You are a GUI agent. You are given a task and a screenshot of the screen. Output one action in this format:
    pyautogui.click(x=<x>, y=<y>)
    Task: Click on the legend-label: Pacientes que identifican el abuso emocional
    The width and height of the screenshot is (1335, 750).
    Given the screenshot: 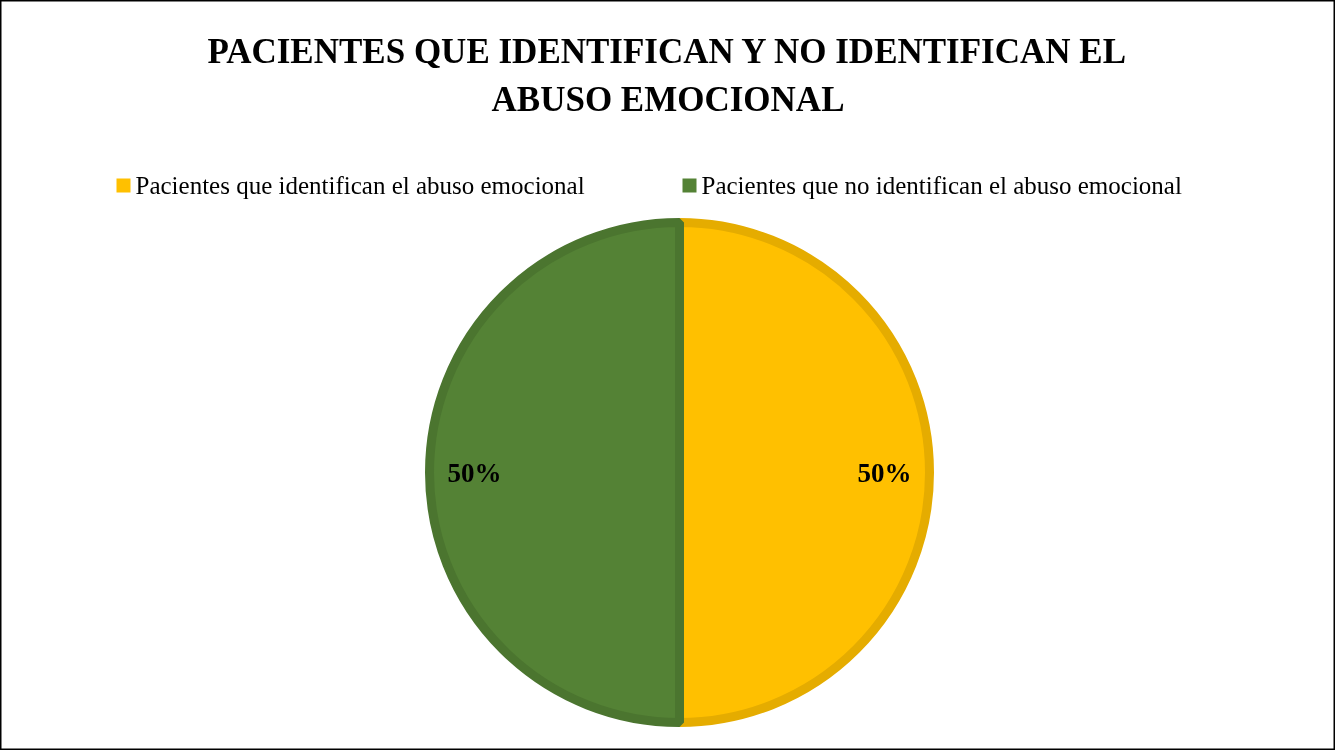 What is the action you would take?
    pyautogui.click(x=360, y=185)
    